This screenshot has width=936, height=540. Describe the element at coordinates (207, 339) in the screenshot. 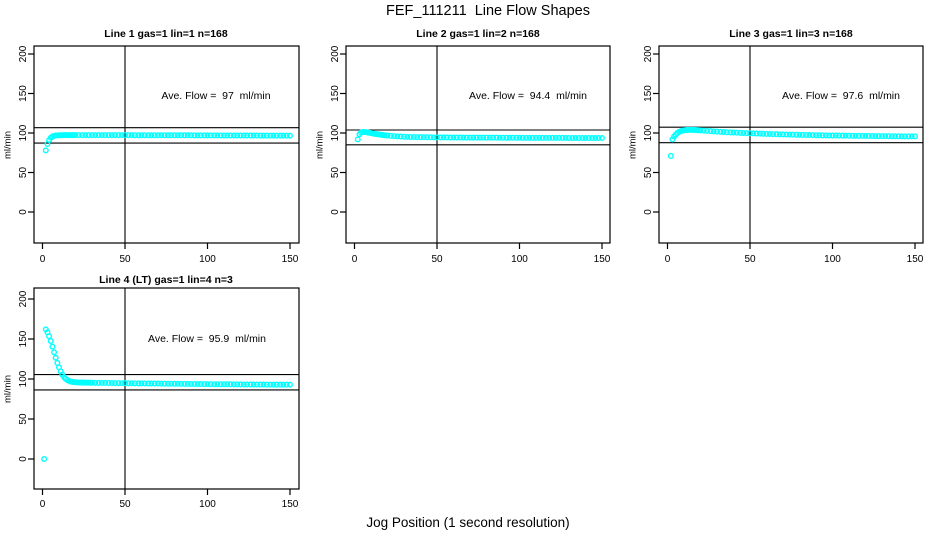

I see `panel-4-ave-flow-annotation: Ave. Flow = 95.9 ml/min` at that location.